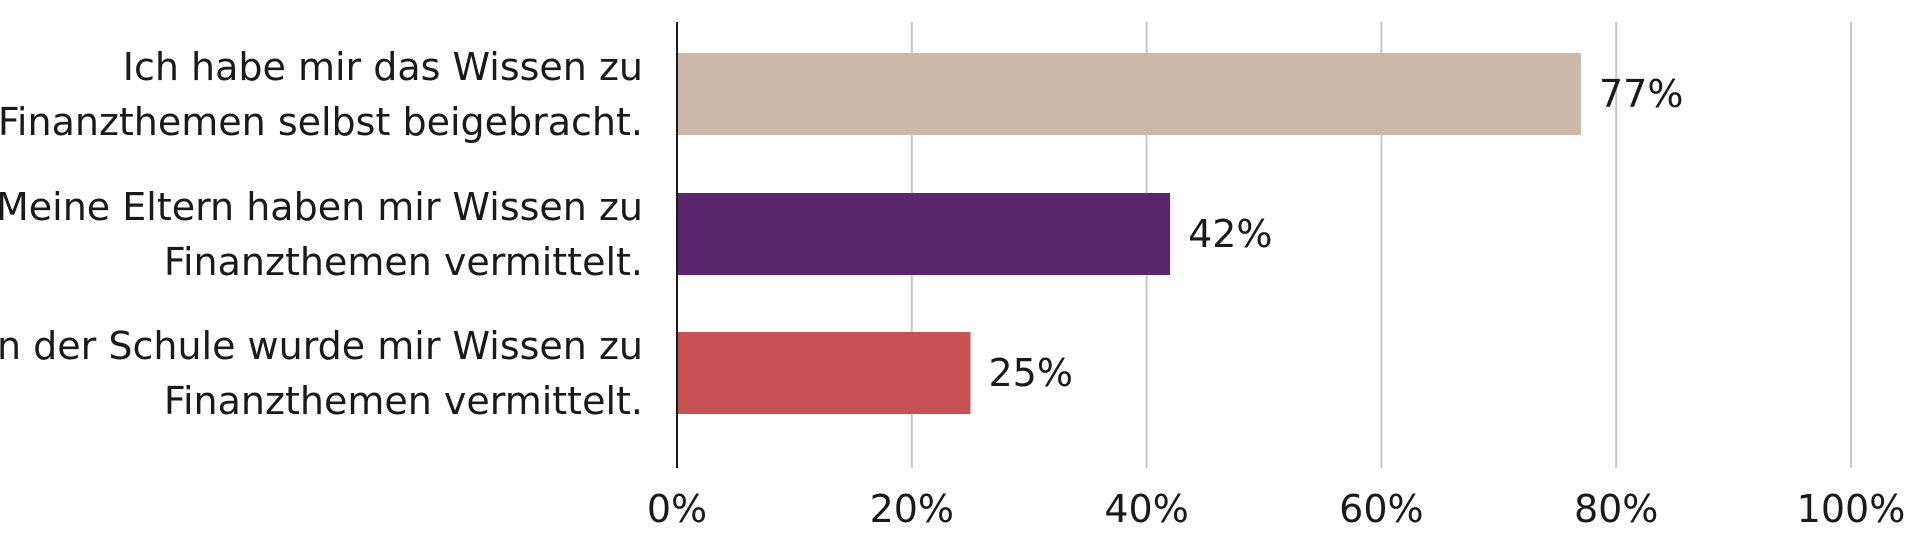 This screenshot has width=1920, height=548. What do you see at coordinates (1616, 509) in the screenshot?
I see `x-tick-label: 80%` at bounding box center [1616, 509].